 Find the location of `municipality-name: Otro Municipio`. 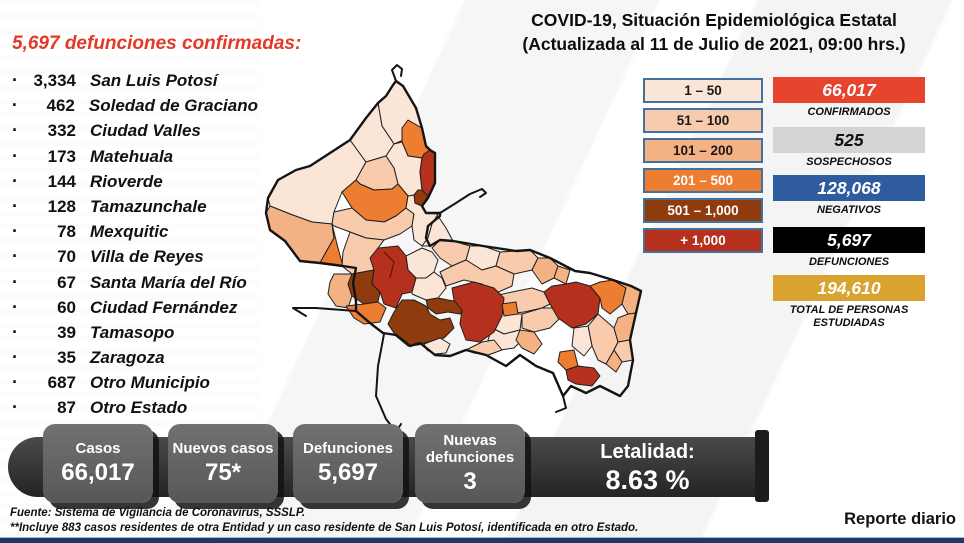

municipality-name: Otro Municipio is located at coordinates (150, 383).